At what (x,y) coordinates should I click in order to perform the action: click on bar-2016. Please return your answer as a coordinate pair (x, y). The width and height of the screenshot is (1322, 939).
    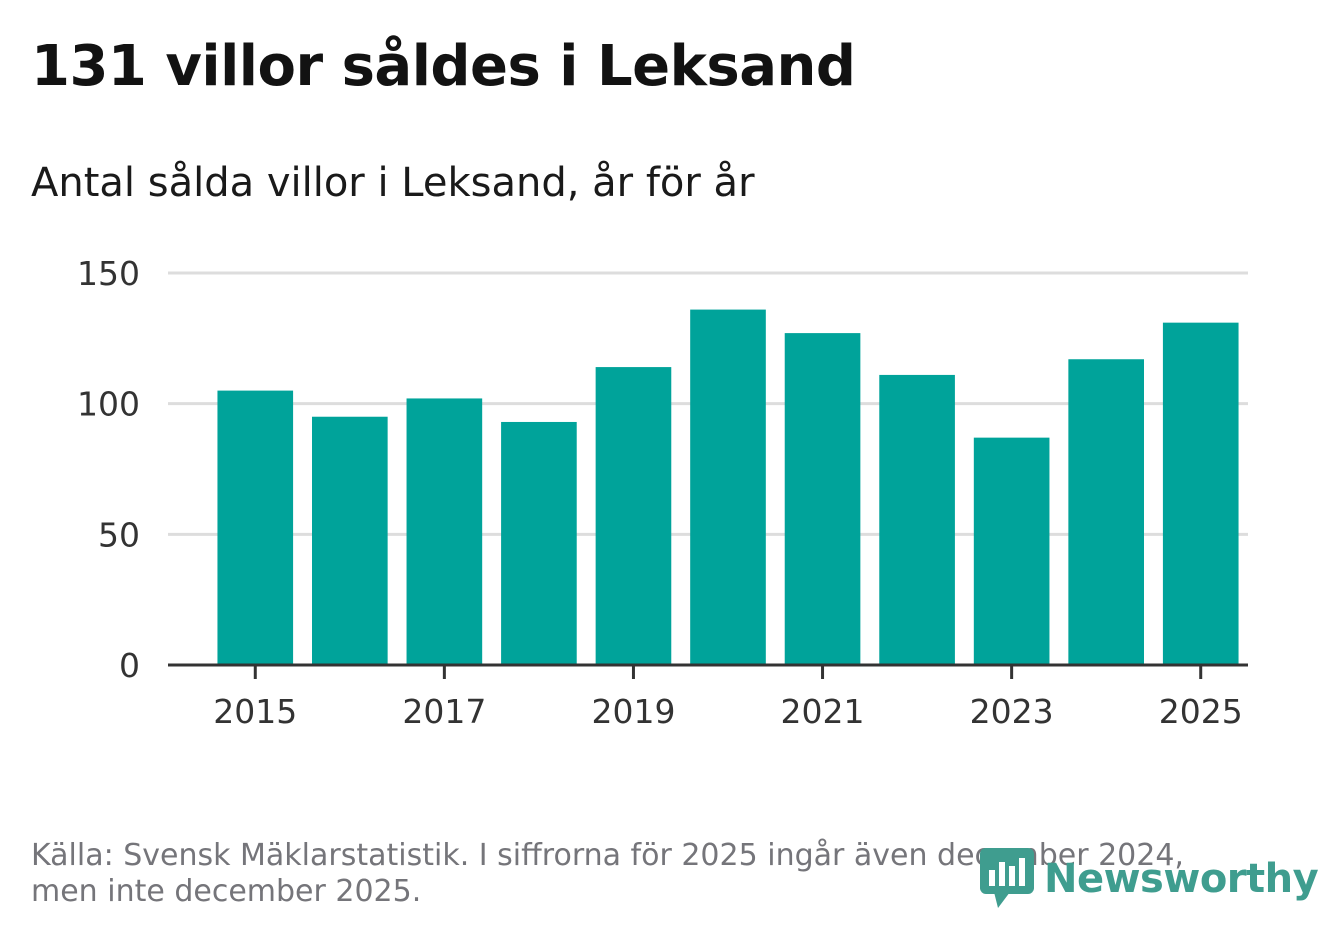
    Looking at the image, I should click on (350, 540).